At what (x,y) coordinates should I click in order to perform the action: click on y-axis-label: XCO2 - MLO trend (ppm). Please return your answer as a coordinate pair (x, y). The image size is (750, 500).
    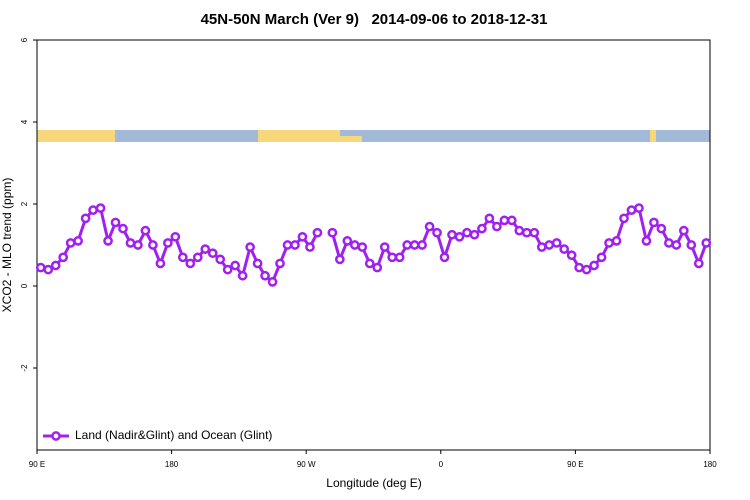
    Looking at the image, I should click on (7, 245).